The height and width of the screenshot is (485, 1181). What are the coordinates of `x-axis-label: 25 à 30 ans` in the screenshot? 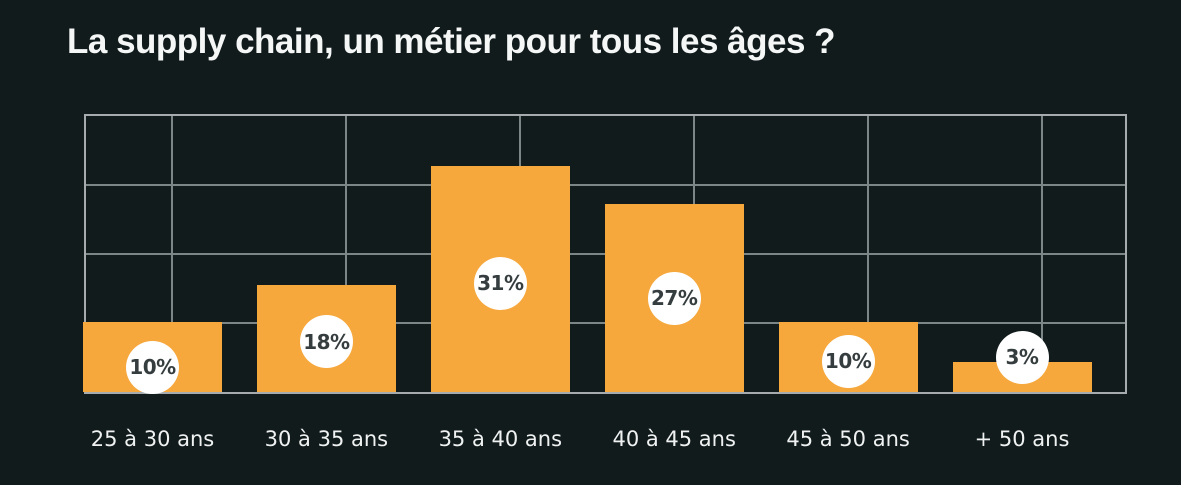 It's located at (152, 439).